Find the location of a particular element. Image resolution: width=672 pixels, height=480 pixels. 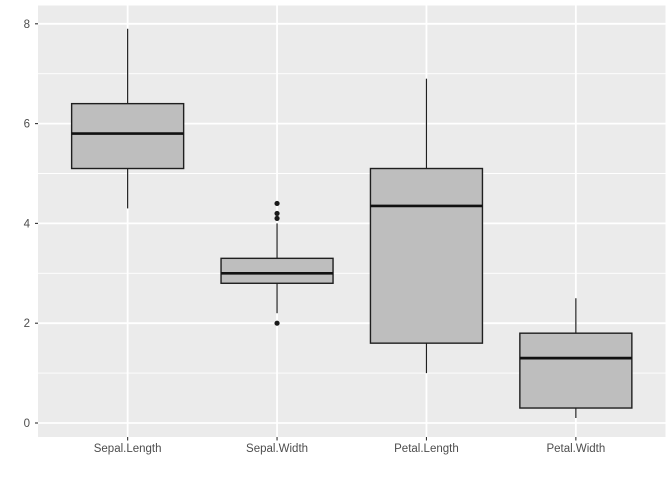

y-tick-label: 6 is located at coordinates (27, 125).